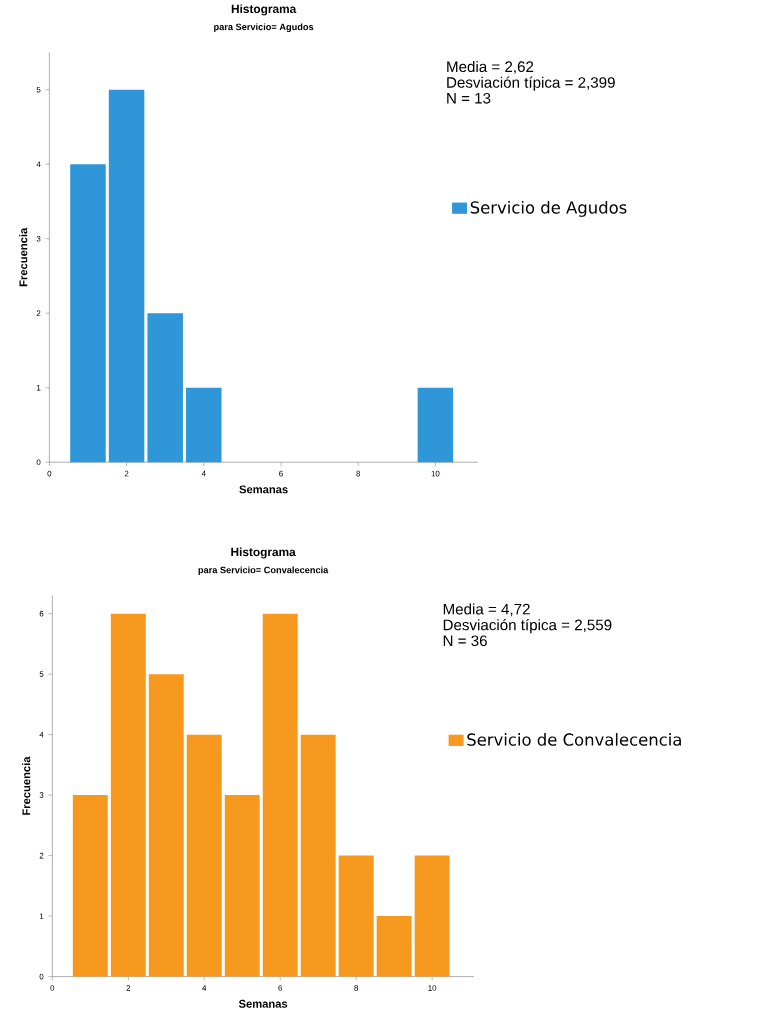  I want to click on legend-label: Servicio de Convalecencia, so click(574, 739).